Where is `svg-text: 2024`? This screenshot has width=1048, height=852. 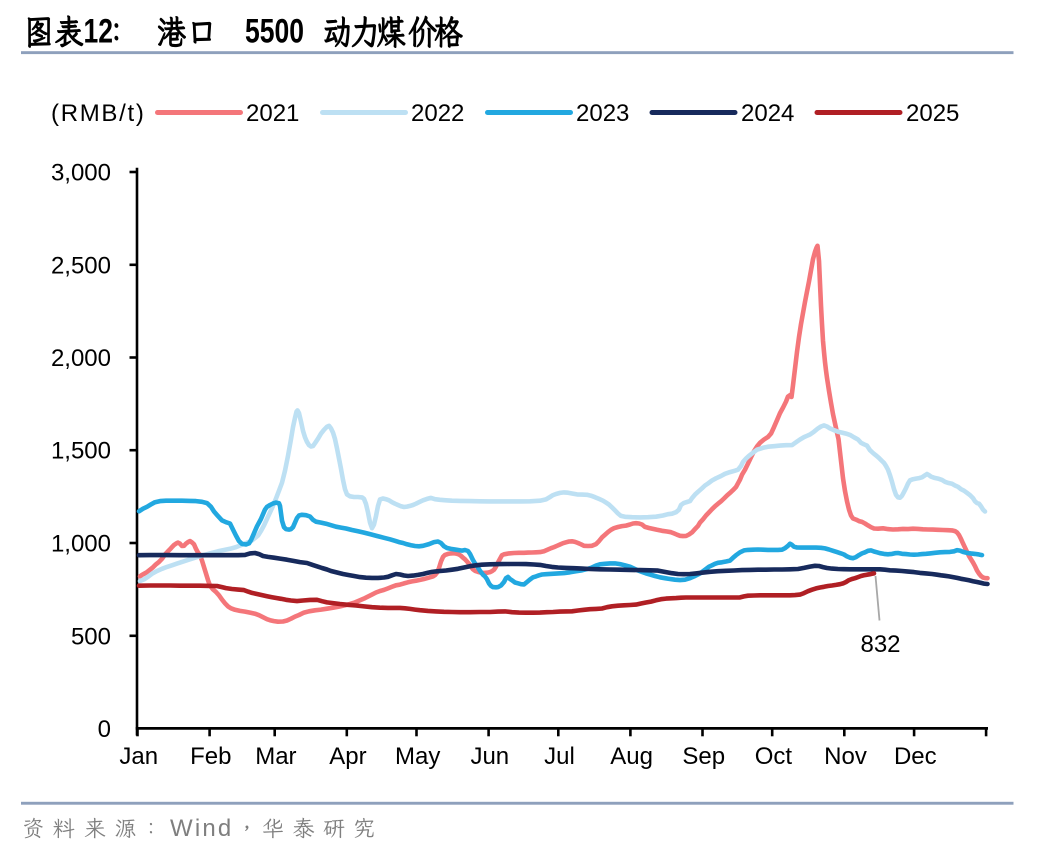 svg-text: 2024 is located at coordinates (767, 113).